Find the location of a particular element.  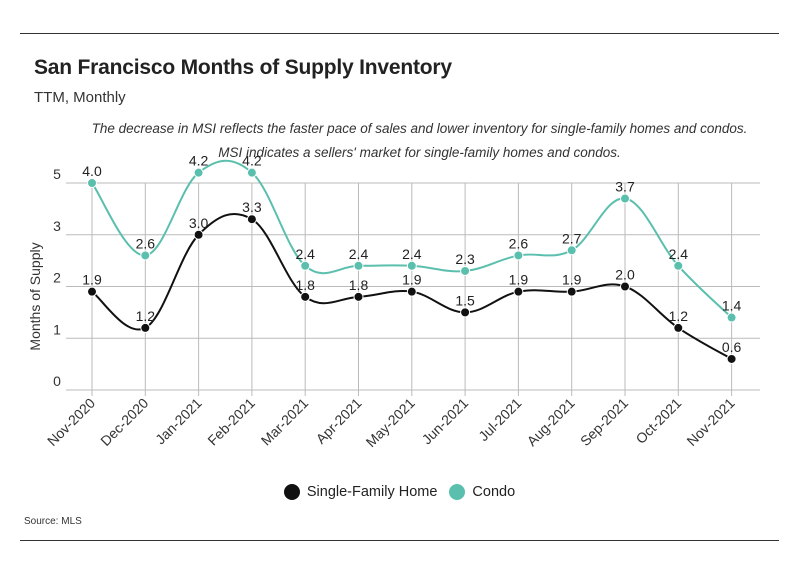

top-rule is located at coordinates (399, 33).